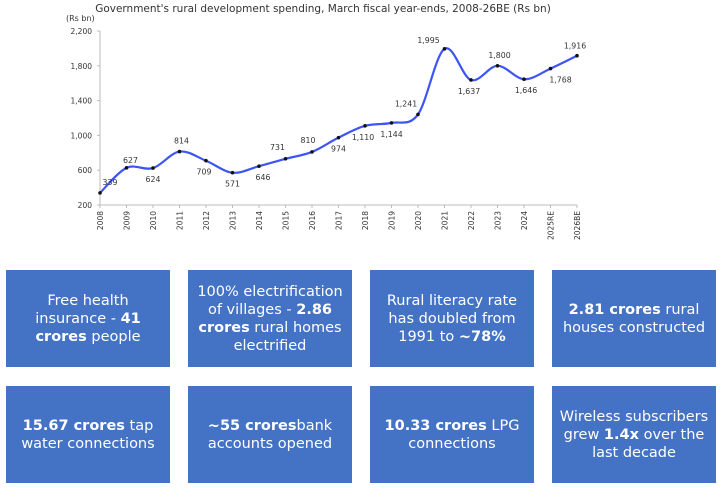 The width and height of the screenshot is (721, 493). Describe the element at coordinates (85, 205) in the screenshot. I see `y-tick-label: 200` at that location.